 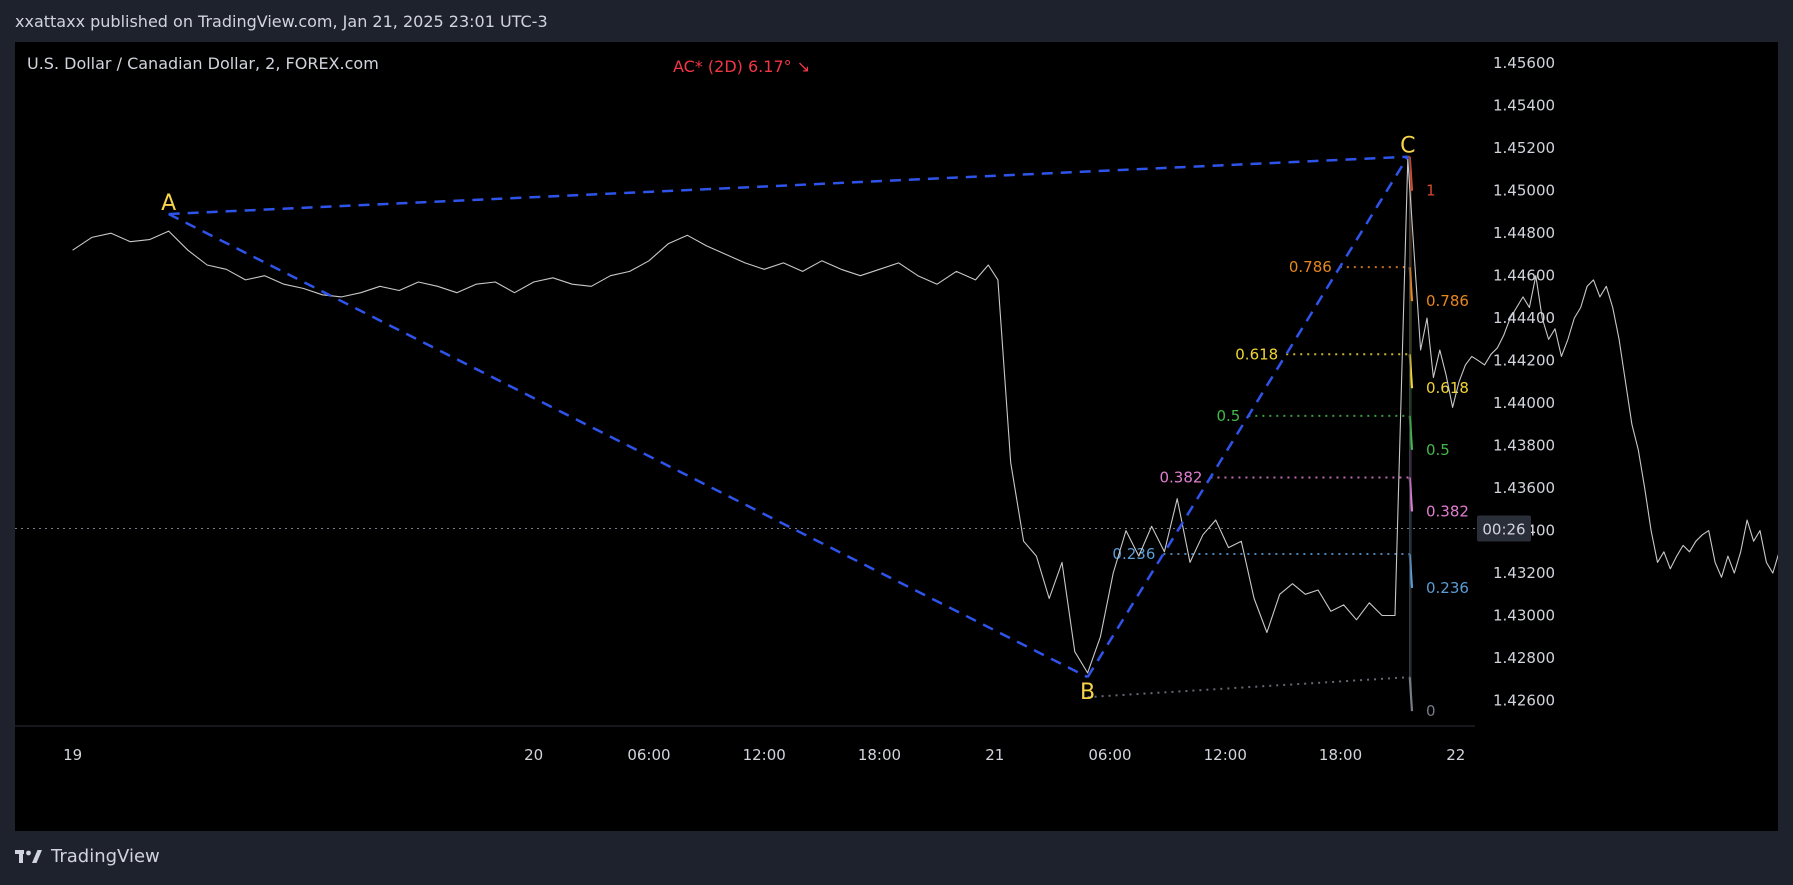 I want to click on tradingview-logo: TradingView, so click(x=87, y=856).